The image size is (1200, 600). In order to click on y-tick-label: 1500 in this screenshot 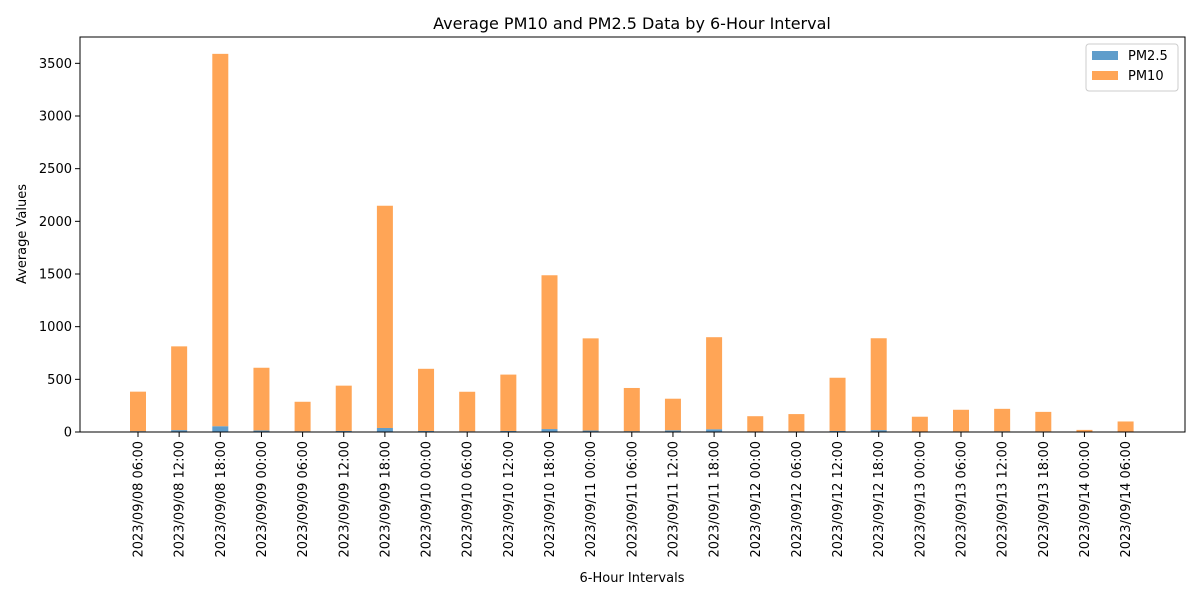, I will do `click(55, 275)`.